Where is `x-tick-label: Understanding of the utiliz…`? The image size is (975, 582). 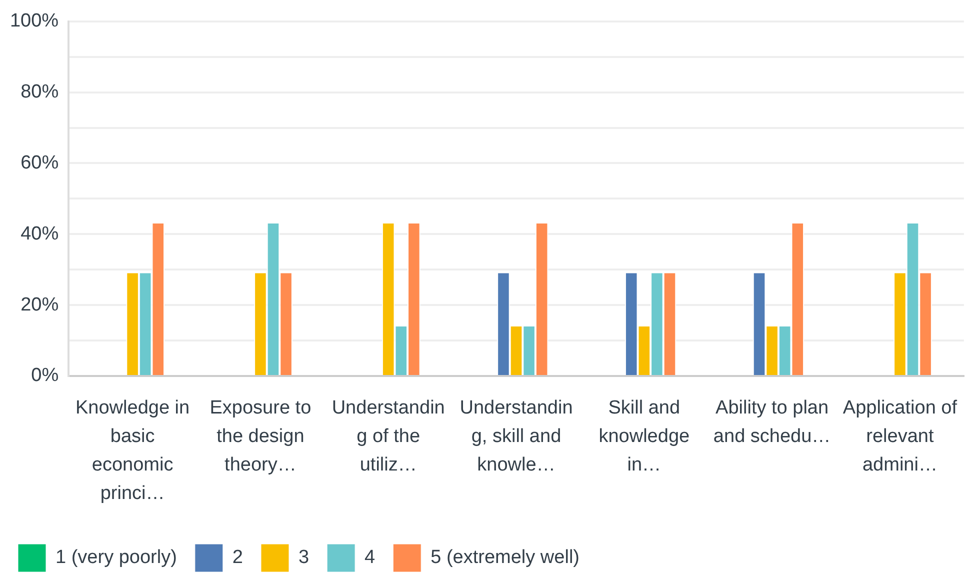 x-tick-label: Understanding of the utiliz… is located at coordinates (388, 436).